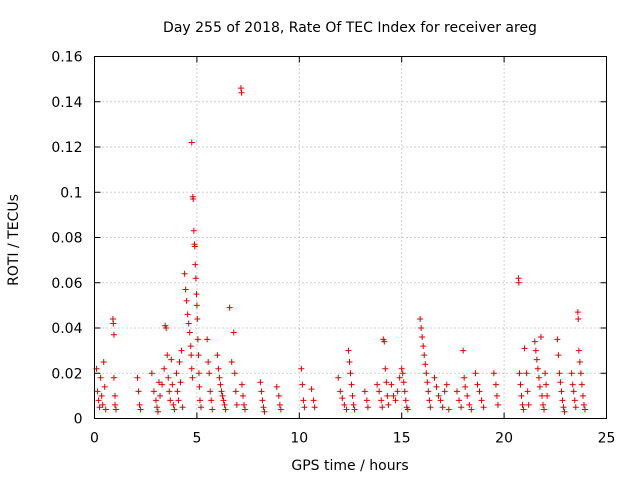  What do you see at coordinates (94, 439) in the screenshot?
I see `x-tick-label: 0` at bounding box center [94, 439].